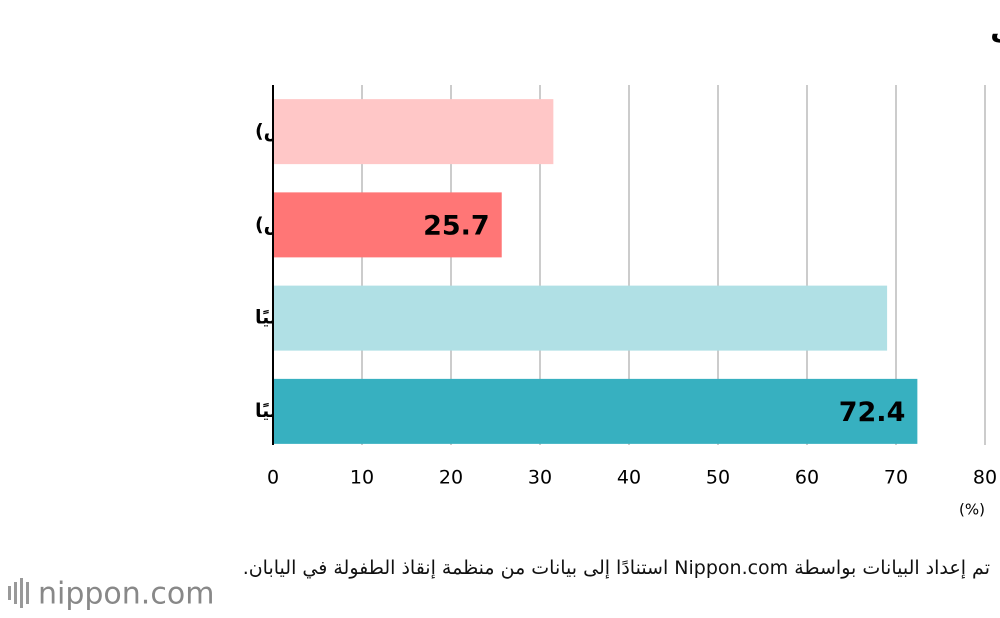 This screenshot has width=1000, height=618. I want to click on x-tick-label: 70, so click(896, 478).